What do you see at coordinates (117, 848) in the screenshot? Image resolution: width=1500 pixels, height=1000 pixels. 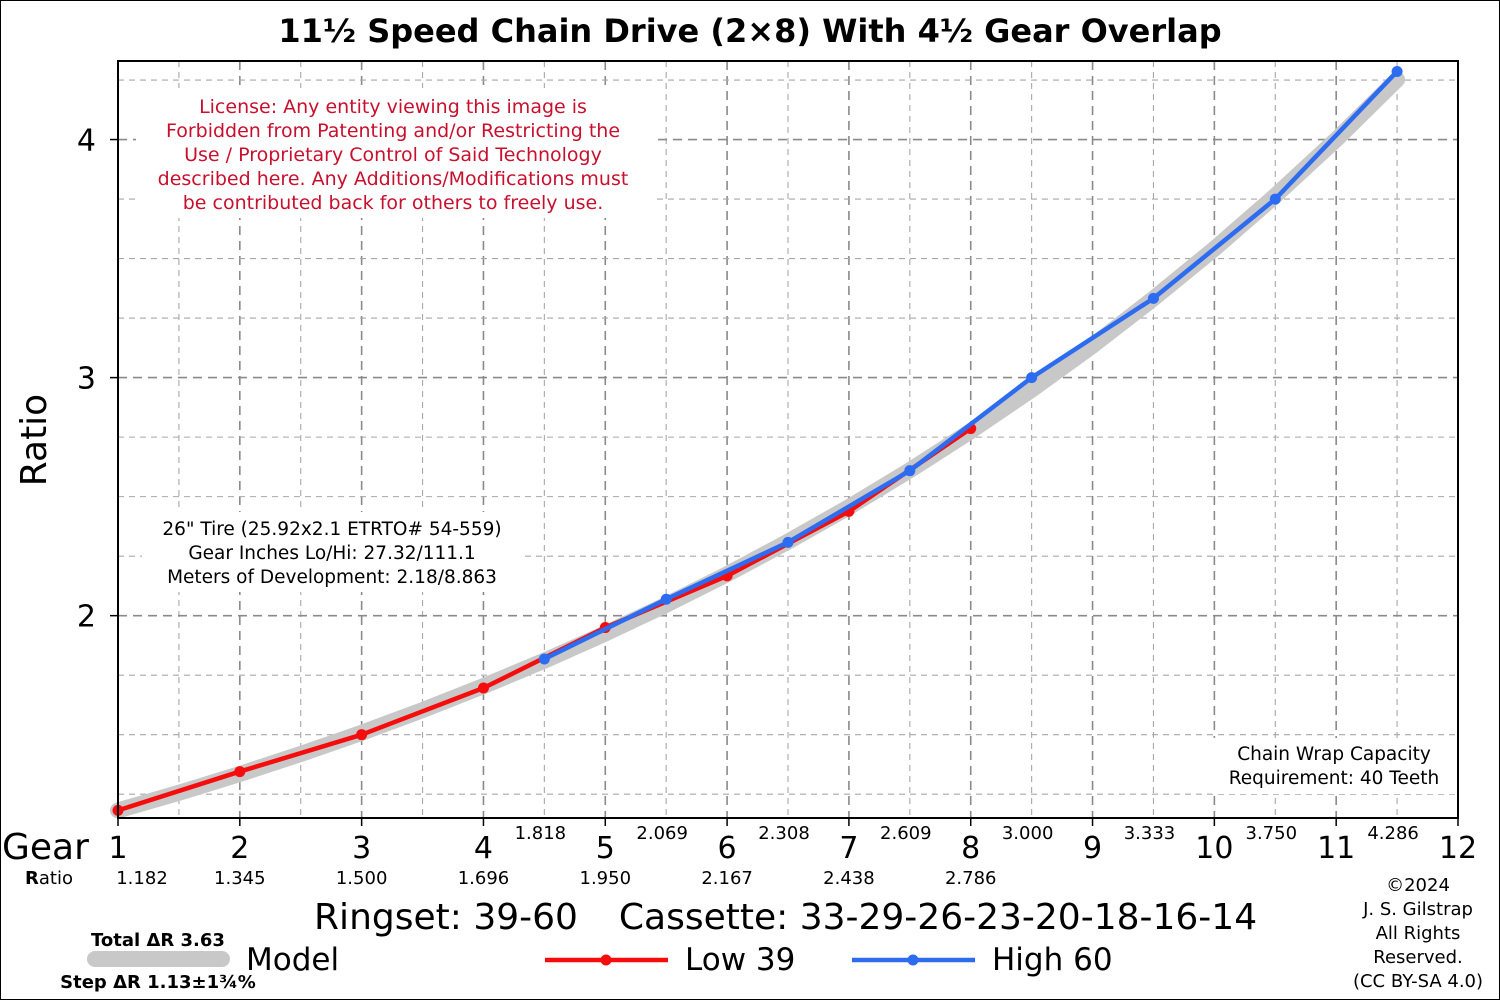 I see `x-tick-label: 1` at bounding box center [117, 848].